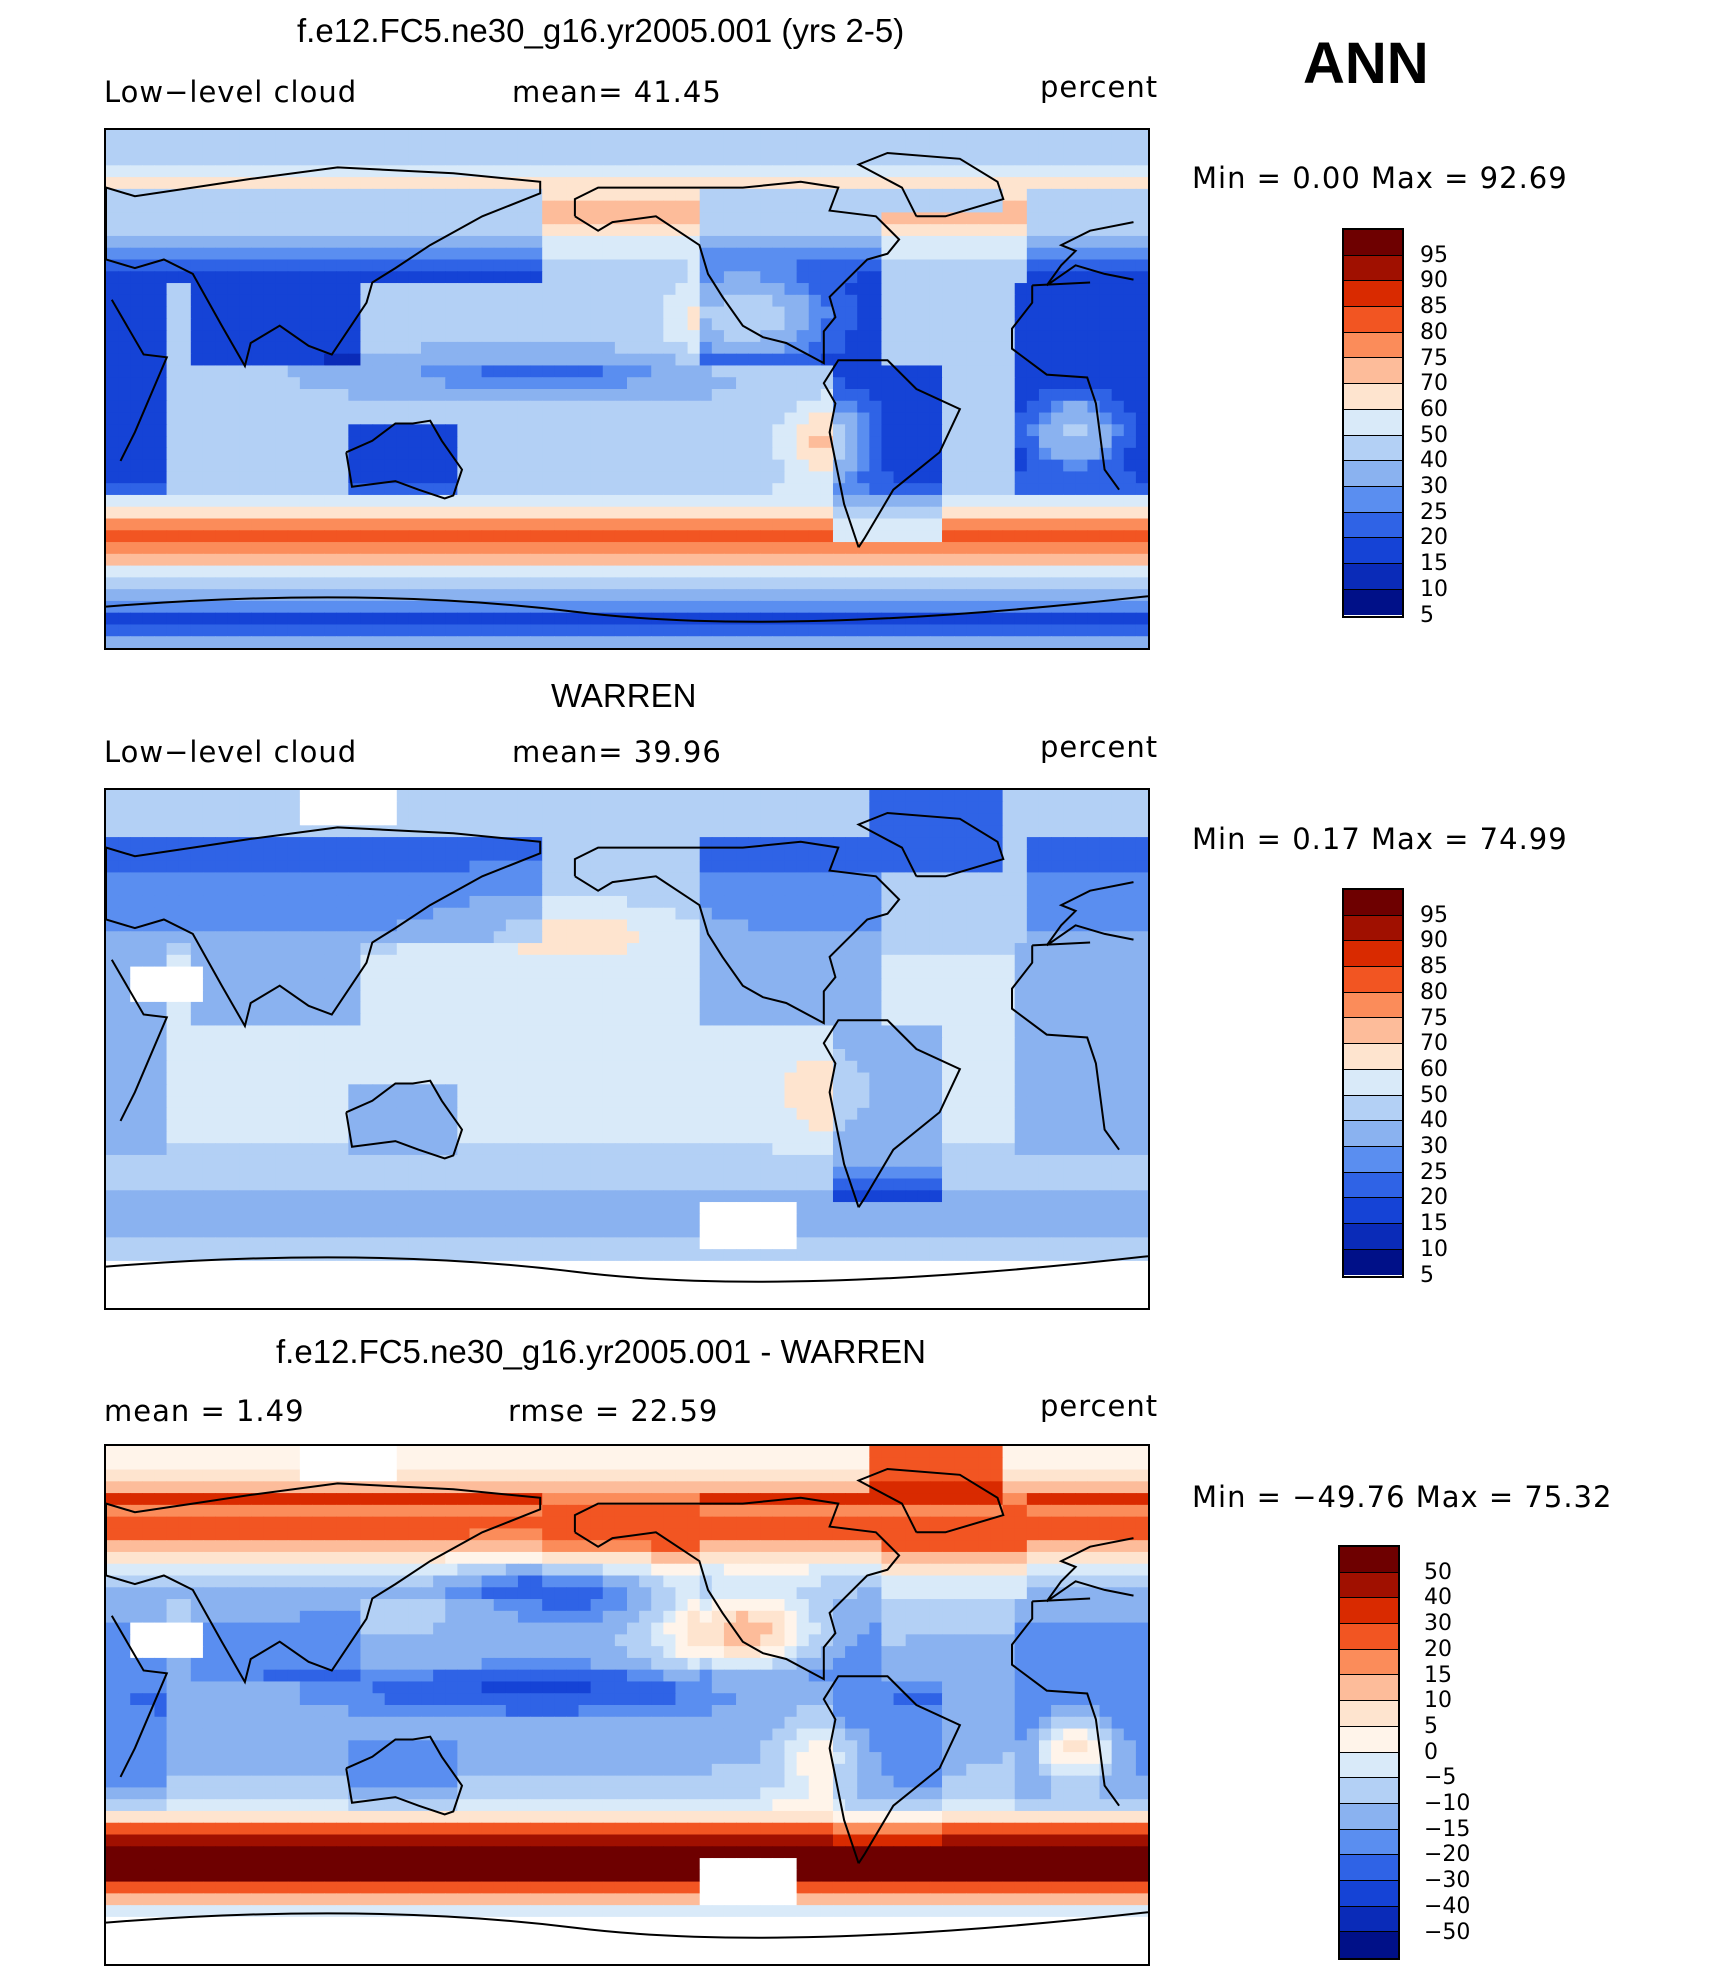 The image size is (1710, 1966). Describe the element at coordinates (623, 696) in the screenshot. I see `panel-2-title: WARREN` at that location.